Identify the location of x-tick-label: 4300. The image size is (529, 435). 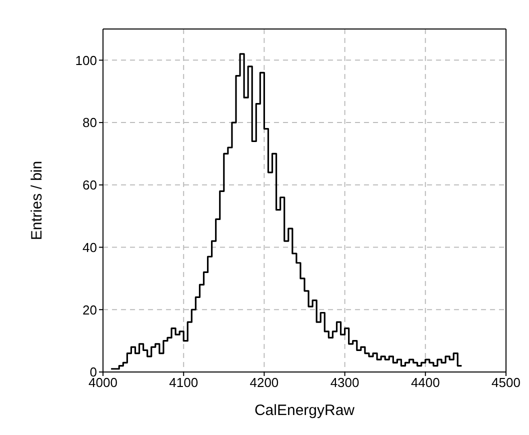
(345, 382).